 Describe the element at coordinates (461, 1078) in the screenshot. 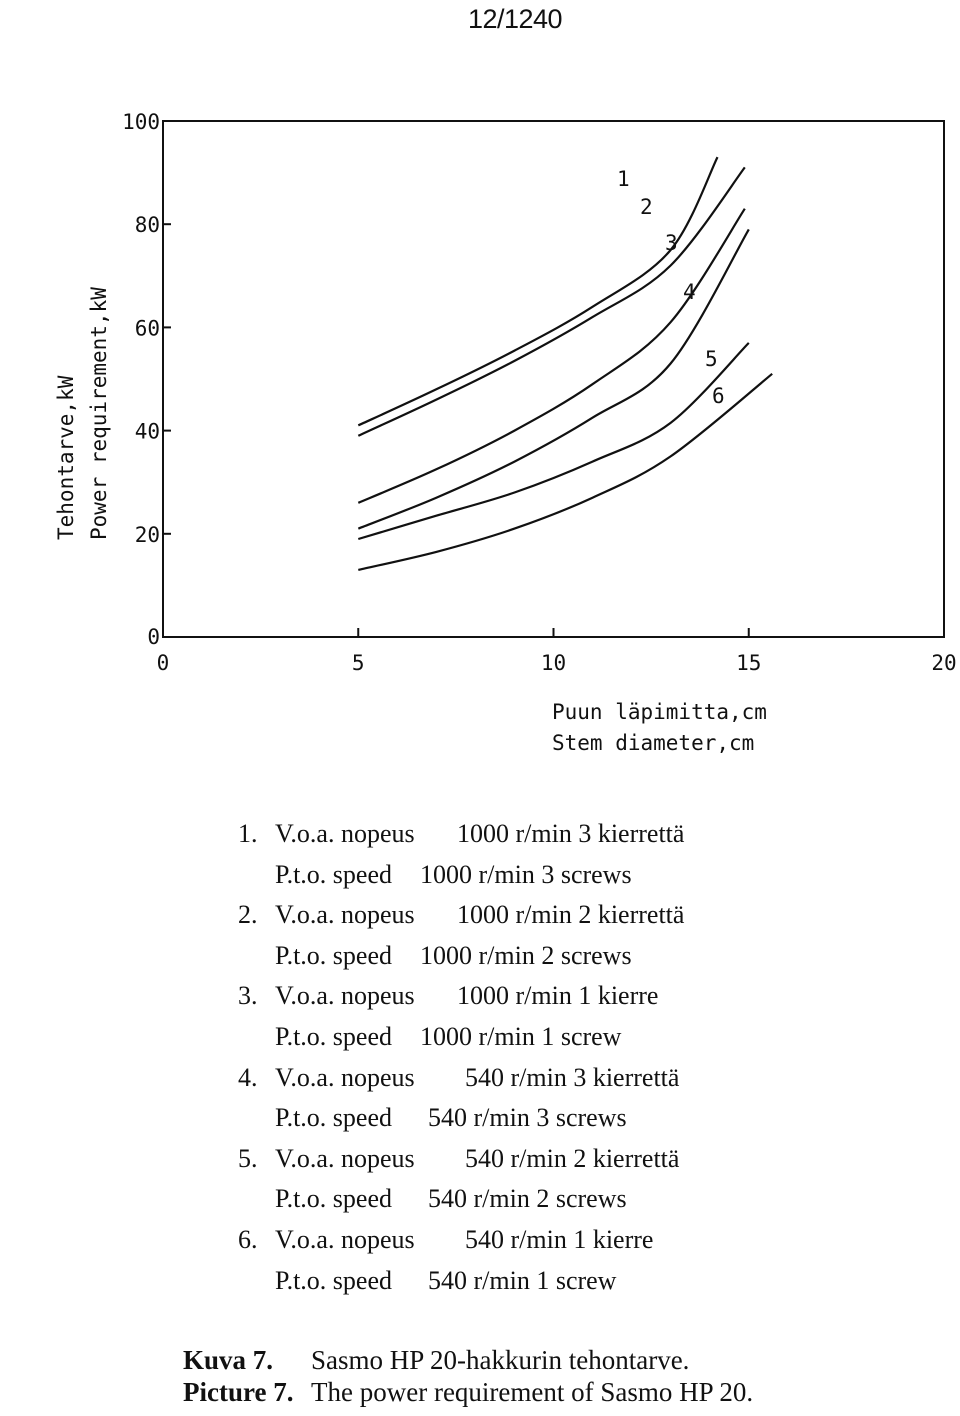

I see `legend-row-fi: 4. V.o.a. nopeus 540 r/min 3 kierrettä` at that location.